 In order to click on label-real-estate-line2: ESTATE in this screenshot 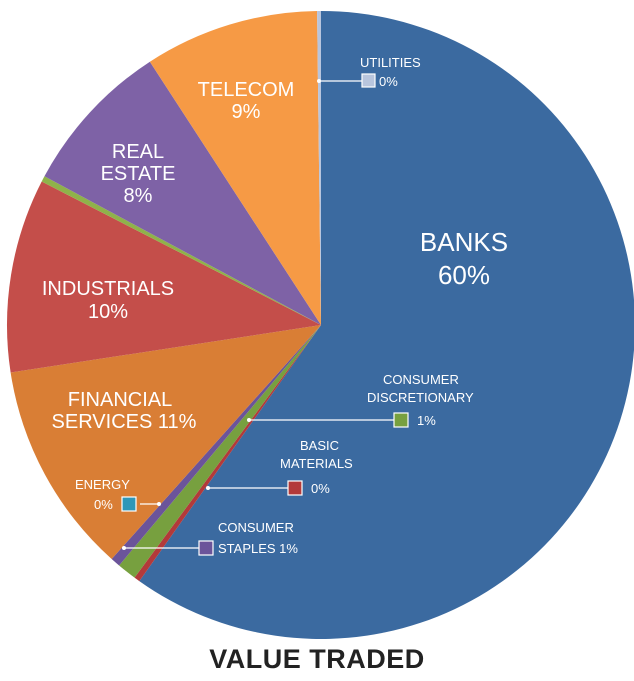, I will do `click(138, 174)`.